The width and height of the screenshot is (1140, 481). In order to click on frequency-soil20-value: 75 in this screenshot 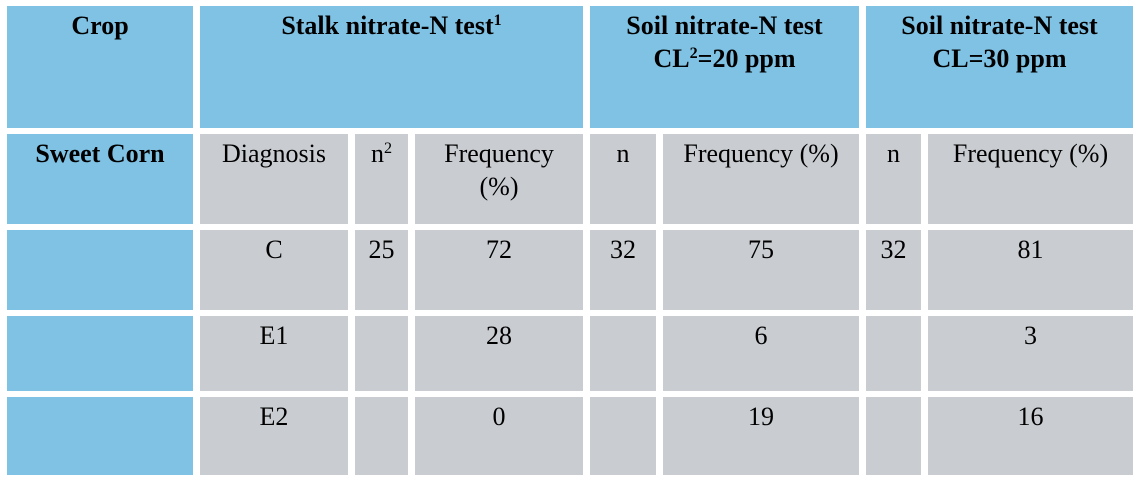, I will do `click(761, 249)`.